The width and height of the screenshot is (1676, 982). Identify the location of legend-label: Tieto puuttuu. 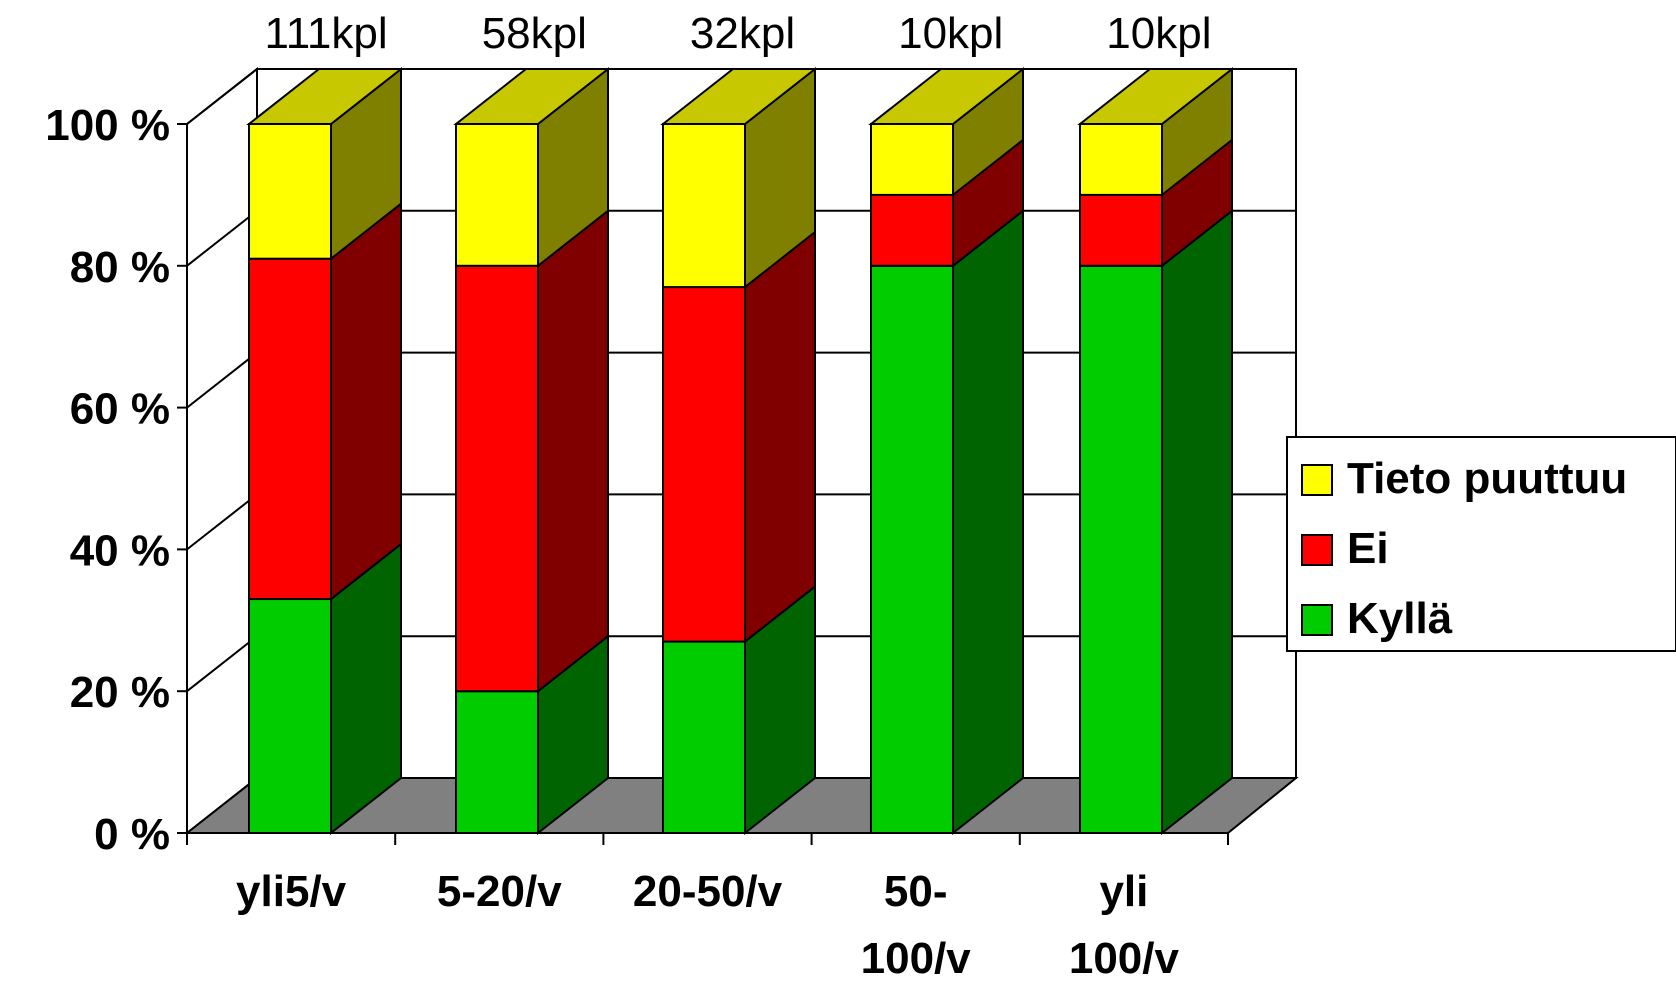
(1487, 478).